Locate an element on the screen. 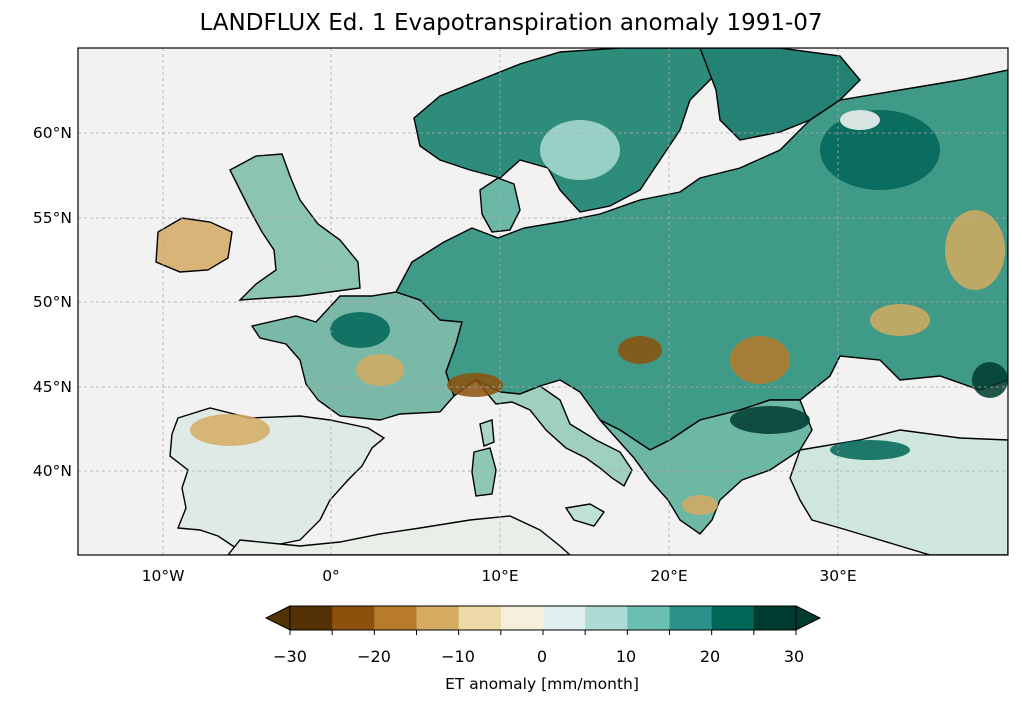 This screenshot has height=710, width=1022. colorbar-tick-label: 20 is located at coordinates (710, 656).